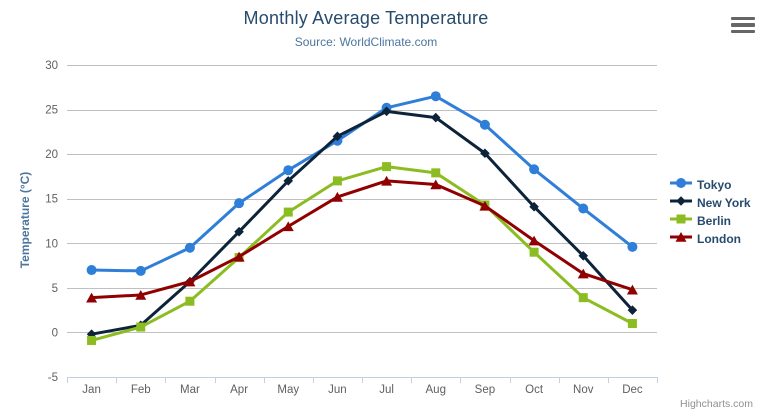 This screenshot has width=769, height=416. Describe the element at coordinates (141, 390) in the screenshot. I see `x-axis-label: Feb` at that location.